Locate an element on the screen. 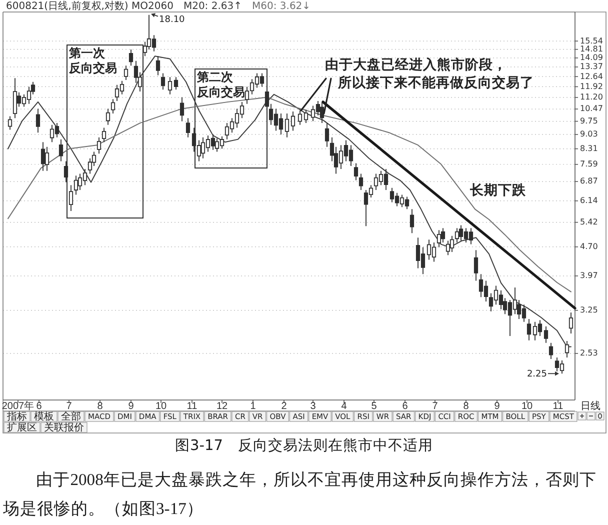  tab-button: 扩展区 is located at coordinates (22, 428).